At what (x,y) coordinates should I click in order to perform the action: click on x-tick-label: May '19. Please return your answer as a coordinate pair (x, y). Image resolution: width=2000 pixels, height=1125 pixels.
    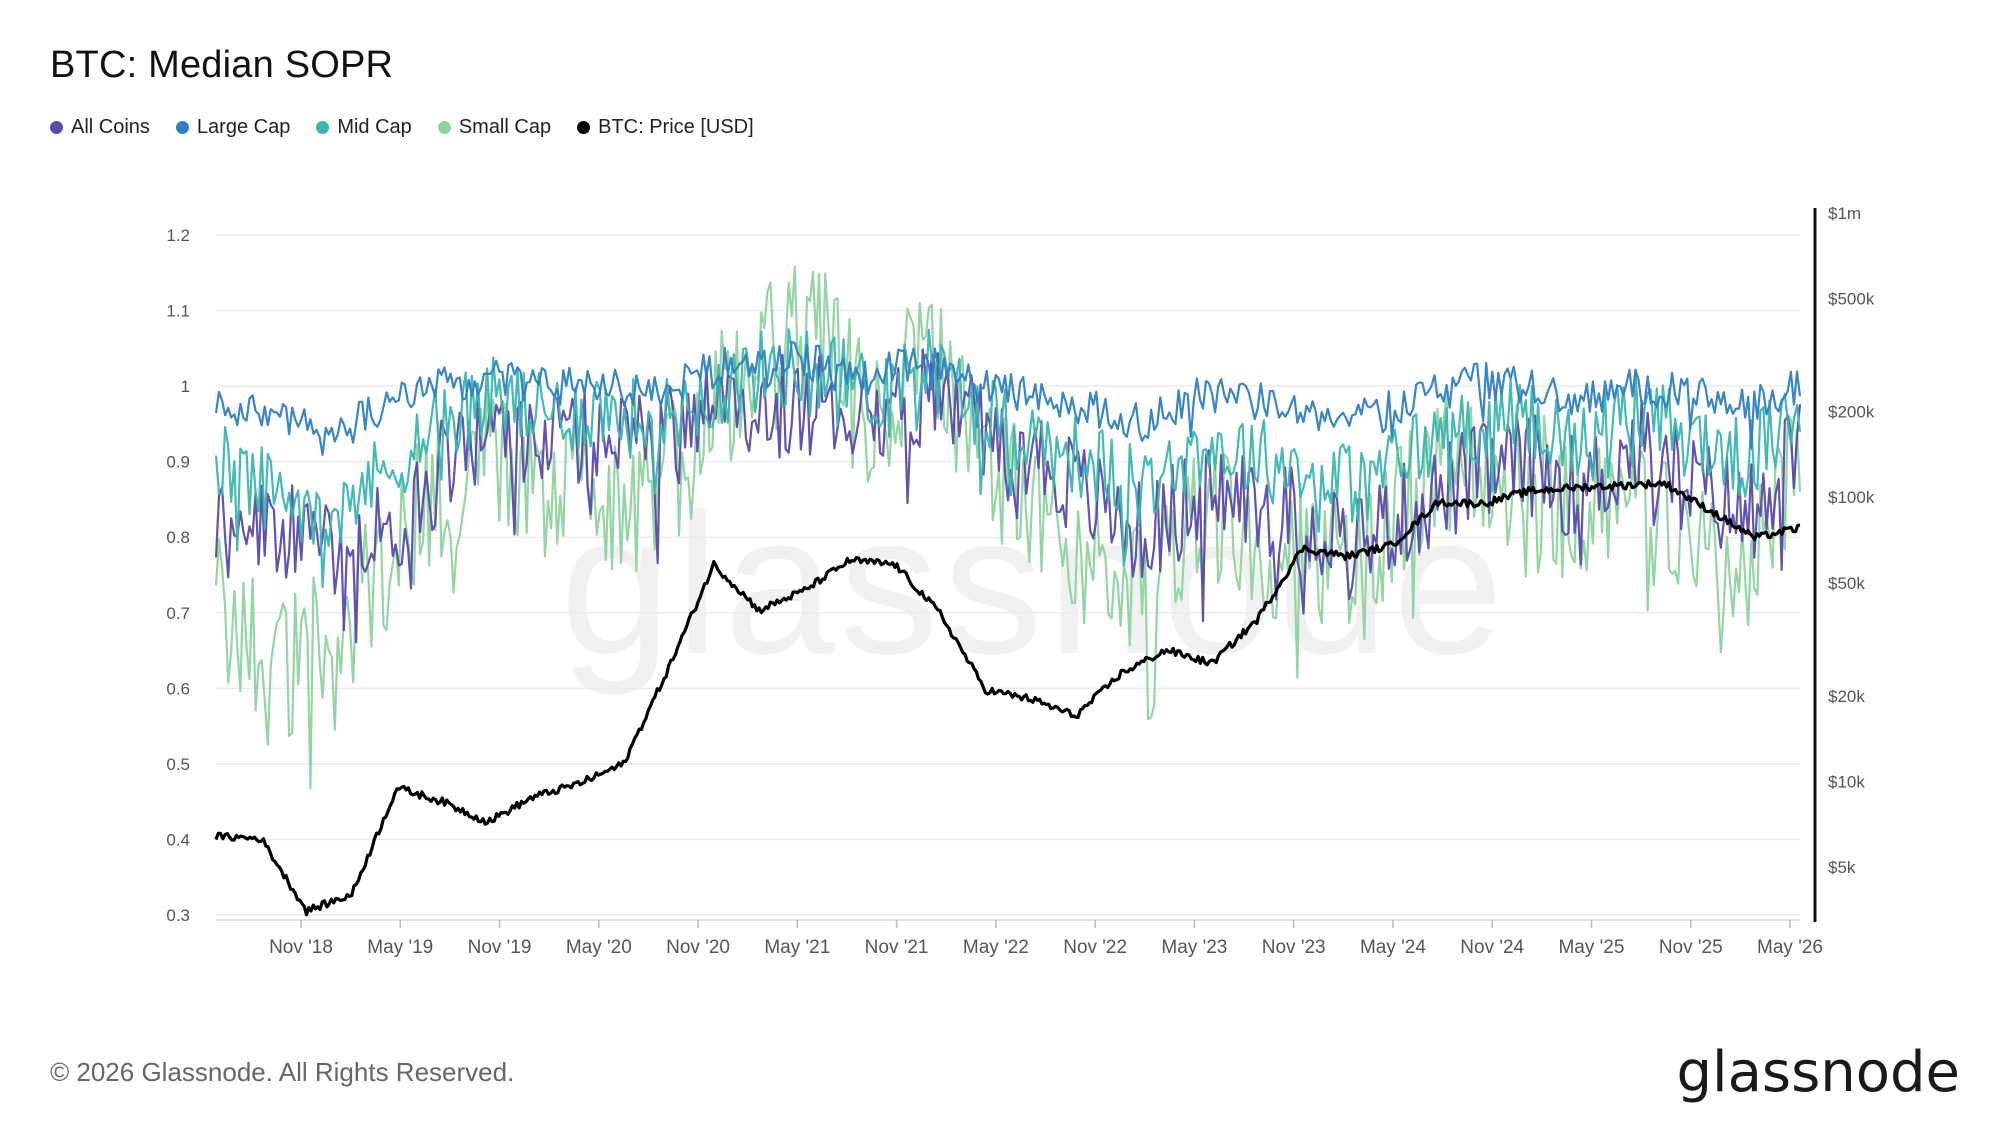
    Looking at the image, I should click on (400, 947).